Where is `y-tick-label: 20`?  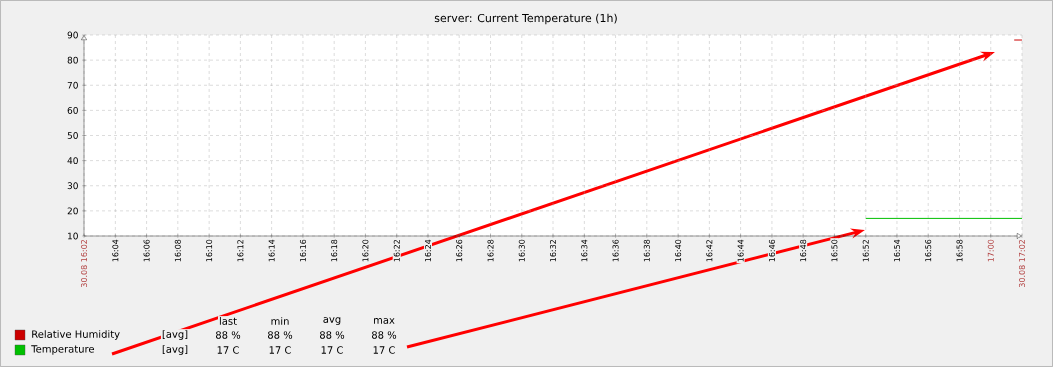 y-tick-label: 20 is located at coordinates (72, 211).